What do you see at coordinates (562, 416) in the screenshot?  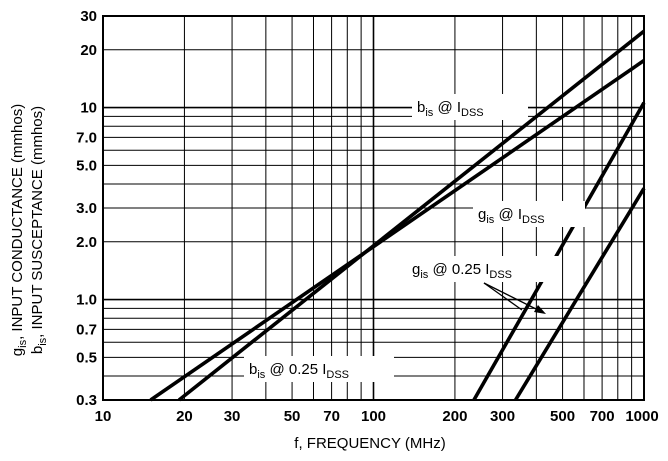 I see `x-tick-label: 500` at bounding box center [562, 416].